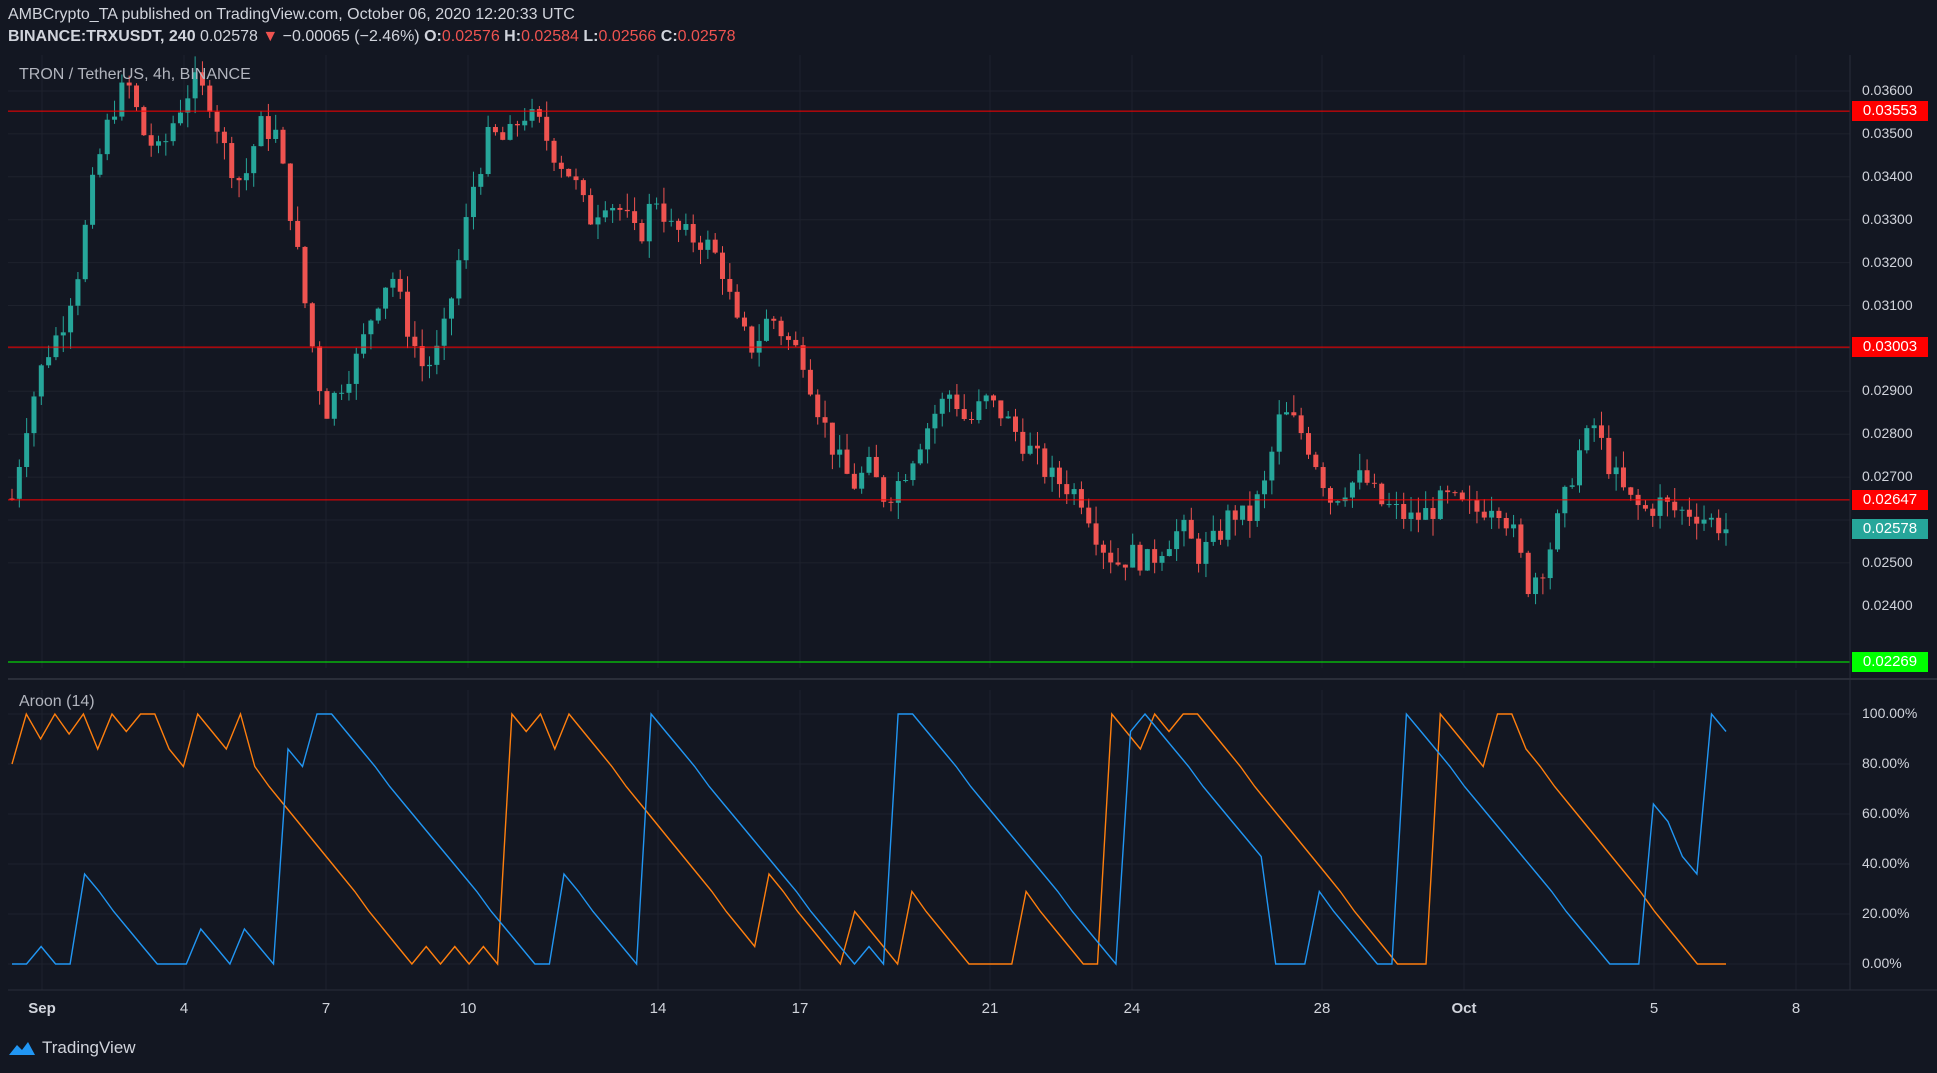 The width and height of the screenshot is (1937, 1073). What do you see at coordinates (1887, 90) in the screenshot?
I see `price-axis-label: 0.03600` at bounding box center [1887, 90].